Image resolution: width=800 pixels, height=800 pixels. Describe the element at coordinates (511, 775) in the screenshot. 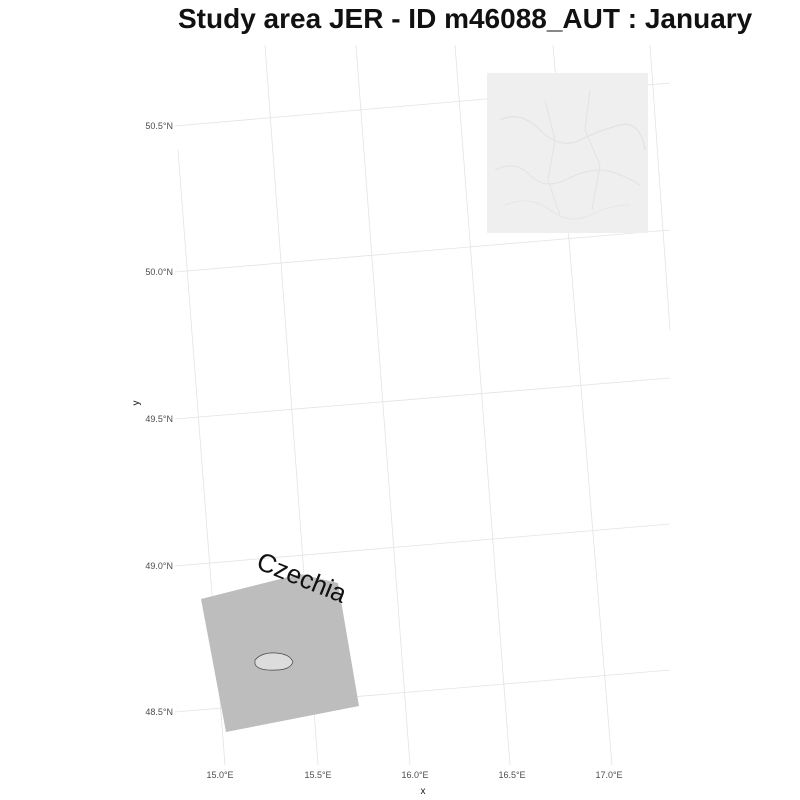

I see `x-tick-label: 16.5°E` at that location.